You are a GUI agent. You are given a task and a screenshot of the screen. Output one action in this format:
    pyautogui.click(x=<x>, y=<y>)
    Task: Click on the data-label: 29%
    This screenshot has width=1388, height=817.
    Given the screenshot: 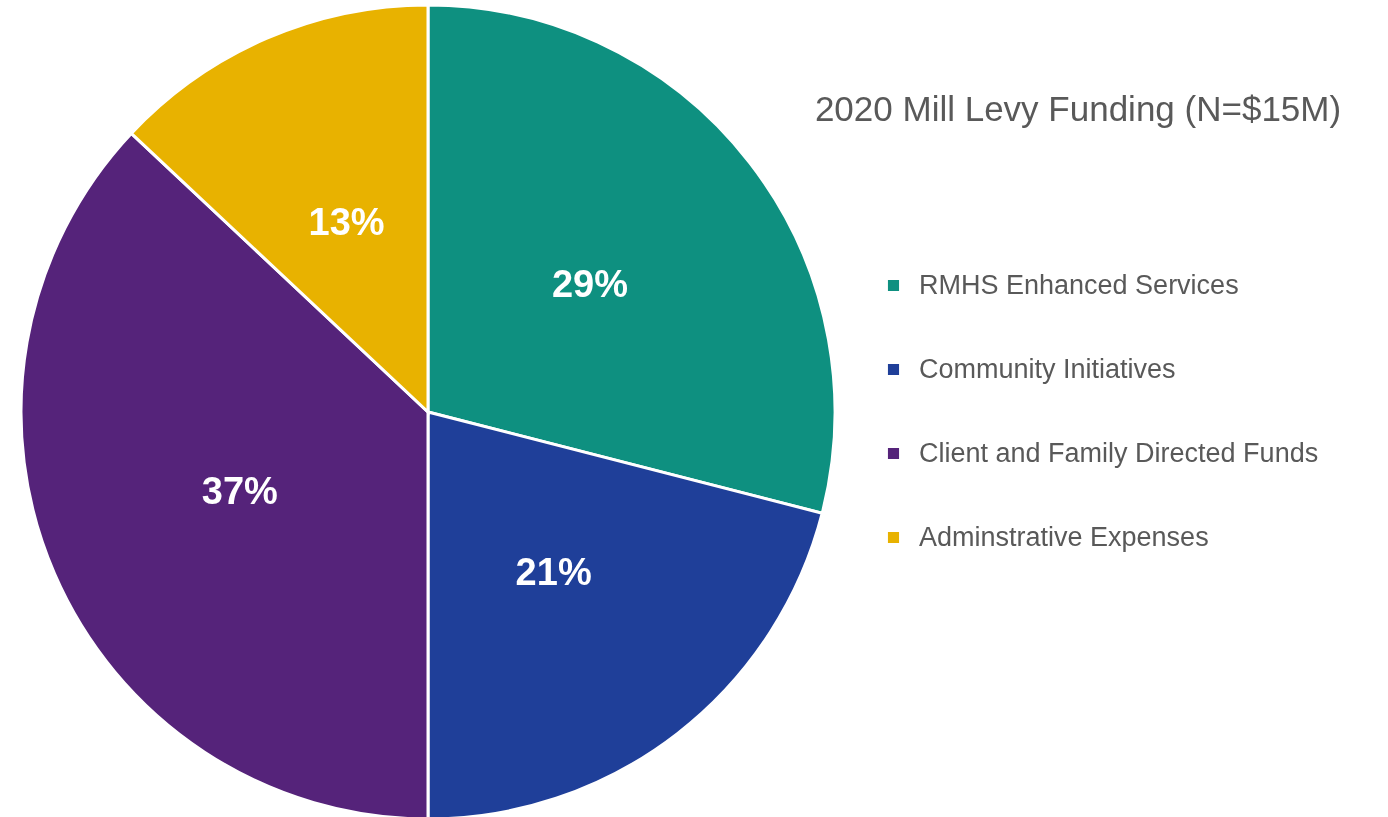 What is the action you would take?
    pyautogui.click(x=590, y=284)
    